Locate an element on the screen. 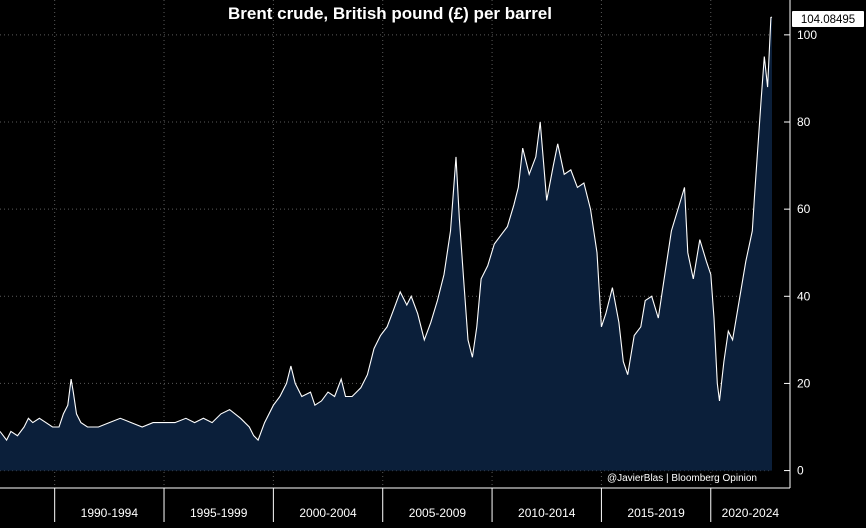 This screenshot has height=528, width=866. x-category-label-3: 2005-2009 is located at coordinates (438, 513).